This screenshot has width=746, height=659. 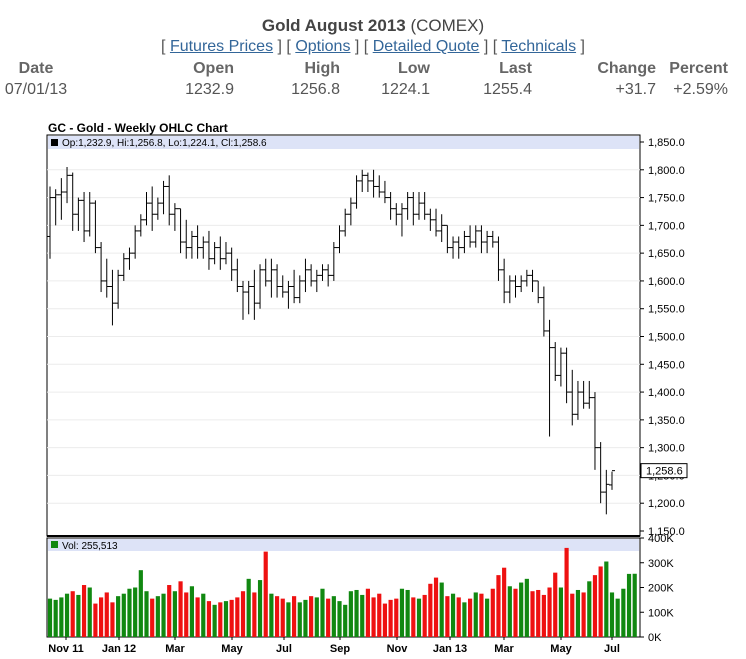 I want to click on detailed-quote-link: Detailed Quote, so click(x=426, y=46).